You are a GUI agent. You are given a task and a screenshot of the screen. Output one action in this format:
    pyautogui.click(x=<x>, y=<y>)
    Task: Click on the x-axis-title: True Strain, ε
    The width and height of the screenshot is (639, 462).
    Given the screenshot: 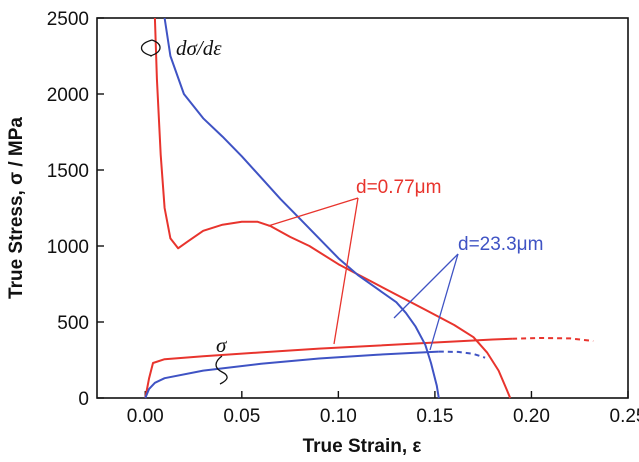 What is the action you would take?
    pyautogui.click(x=362, y=446)
    